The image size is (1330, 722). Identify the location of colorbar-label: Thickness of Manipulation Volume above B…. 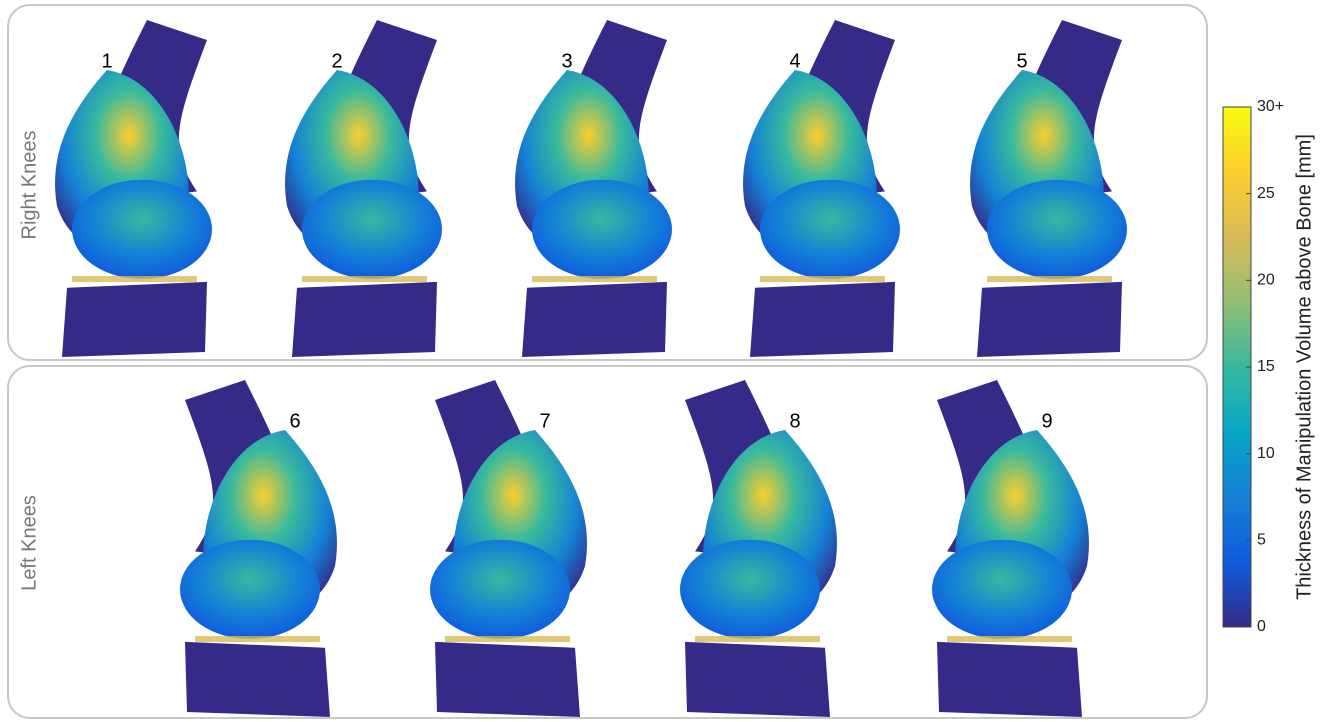
(1304, 367).